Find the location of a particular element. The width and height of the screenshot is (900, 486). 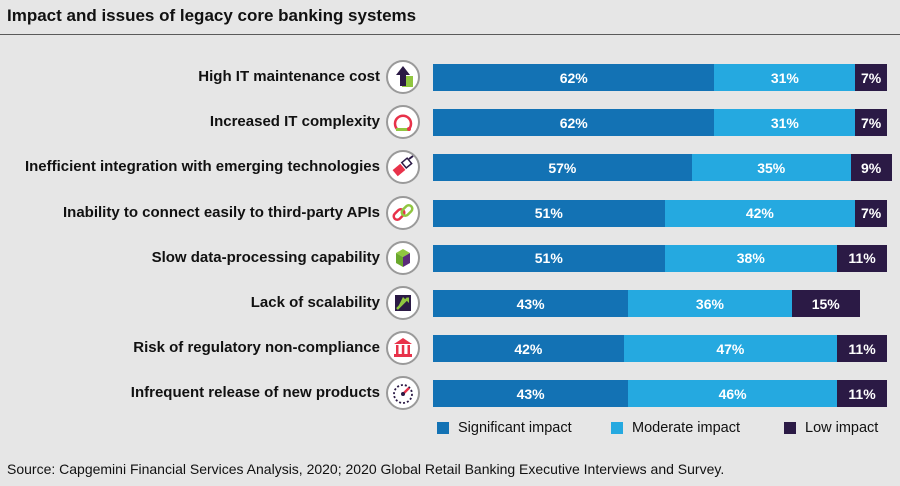

category-label: Slow data-processing capability is located at coordinates (265, 257).